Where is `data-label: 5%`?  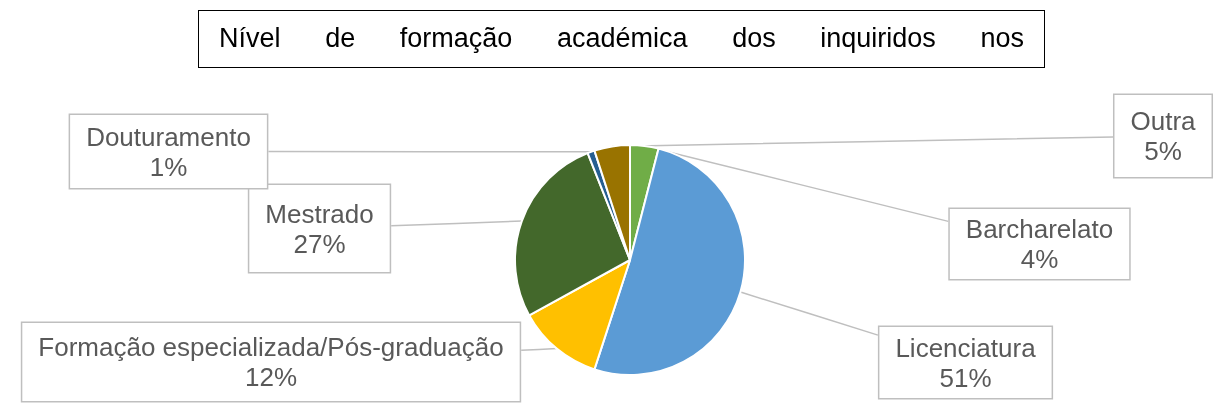
data-label: 5% is located at coordinates (1163, 151).